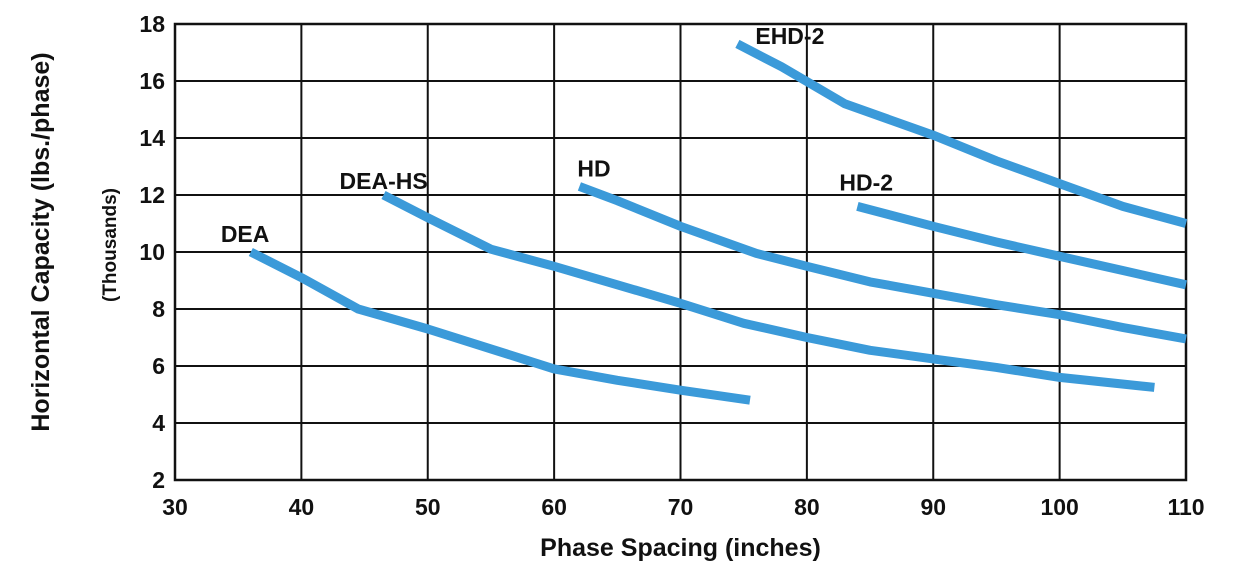  What do you see at coordinates (158, 366) in the screenshot?
I see `y-tick-label: 6` at bounding box center [158, 366].